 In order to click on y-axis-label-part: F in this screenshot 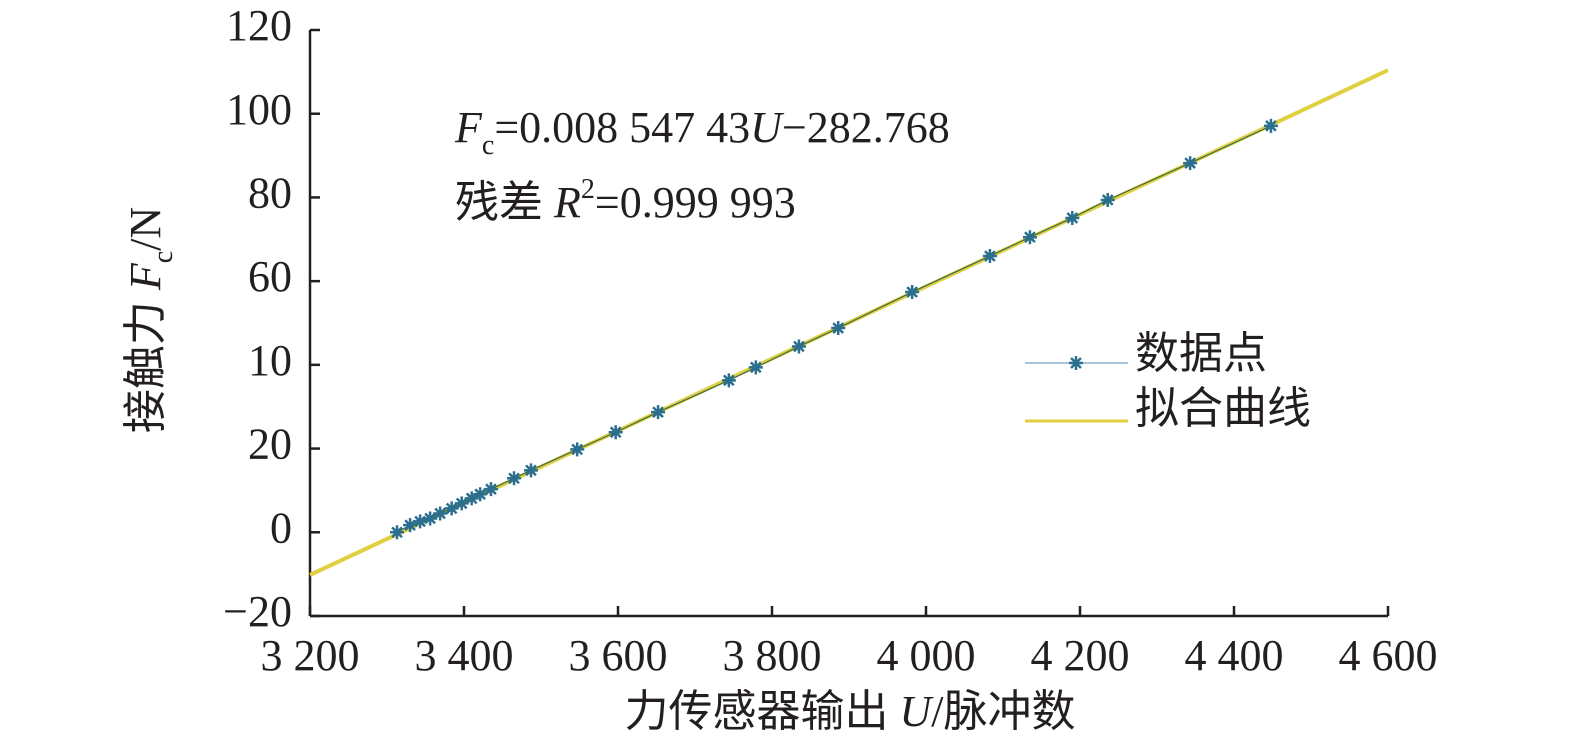, I will do `click(145, 276)`.